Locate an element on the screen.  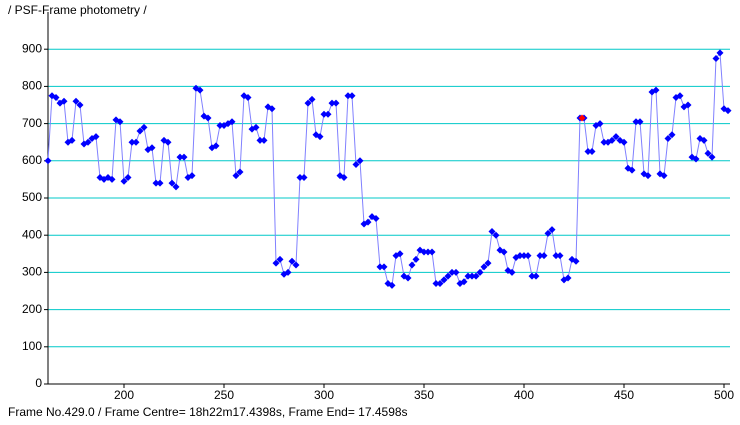
y-tick-label: 600 is located at coordinates (32, 160).